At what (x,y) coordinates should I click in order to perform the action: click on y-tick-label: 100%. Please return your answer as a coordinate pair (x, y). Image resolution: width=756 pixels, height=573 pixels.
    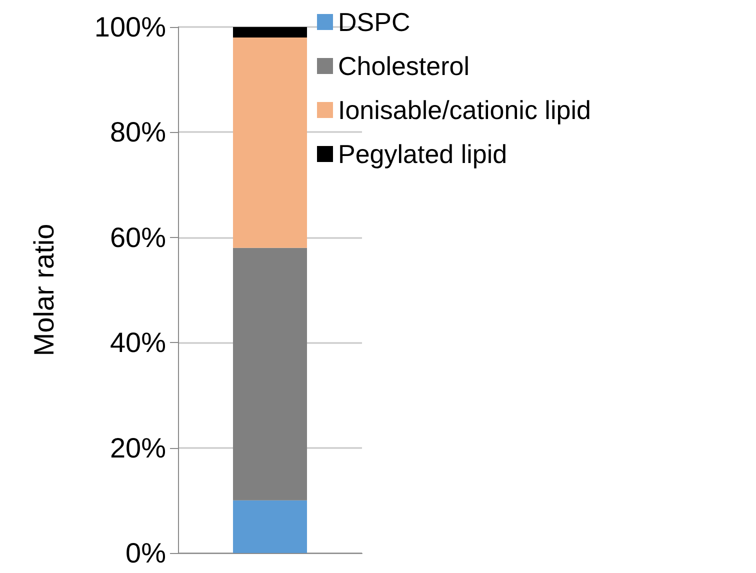
    Looking at the image, I should click on (130, 27).